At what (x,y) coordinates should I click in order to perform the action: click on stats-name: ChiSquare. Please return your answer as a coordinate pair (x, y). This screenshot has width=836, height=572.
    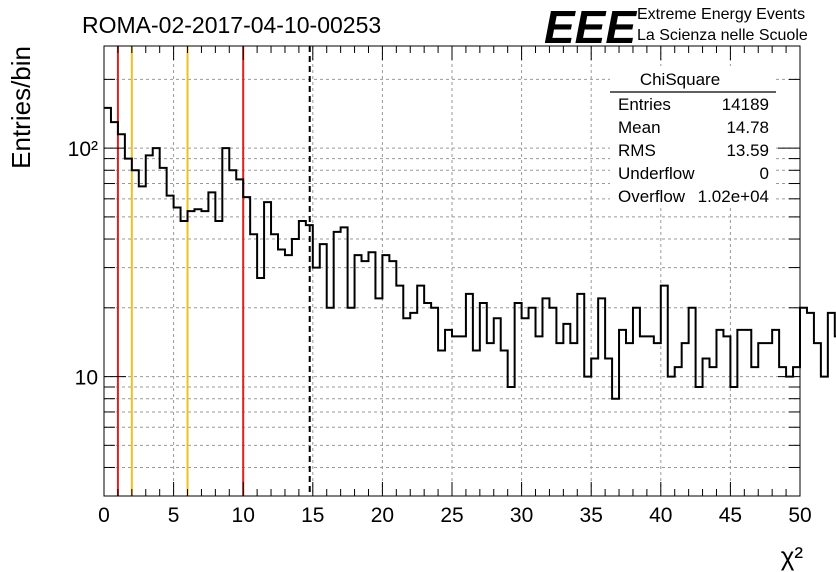
    Looking at the image, I should click on (680, 79).